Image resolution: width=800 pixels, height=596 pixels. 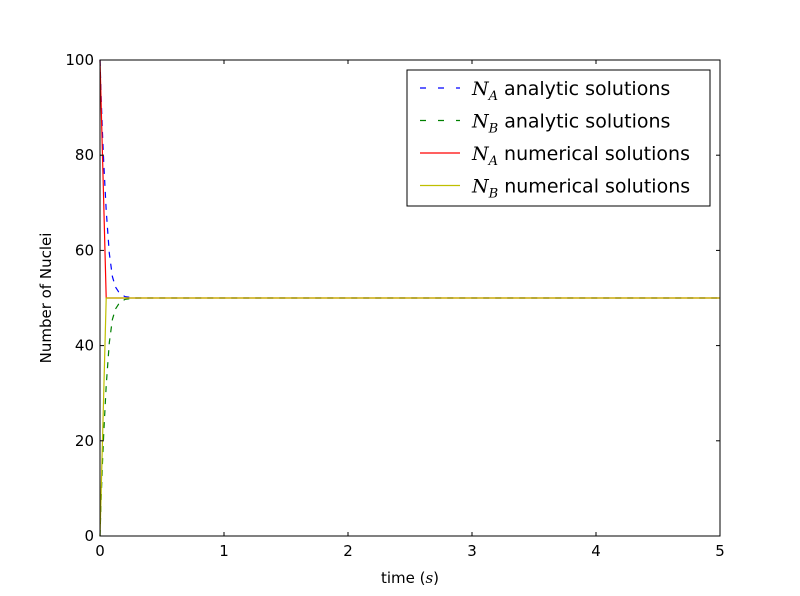 What do you see at coordinates (84, 441) in the screenshot?
I see `y-tick-label: 20` at bounding box center [84, 441].